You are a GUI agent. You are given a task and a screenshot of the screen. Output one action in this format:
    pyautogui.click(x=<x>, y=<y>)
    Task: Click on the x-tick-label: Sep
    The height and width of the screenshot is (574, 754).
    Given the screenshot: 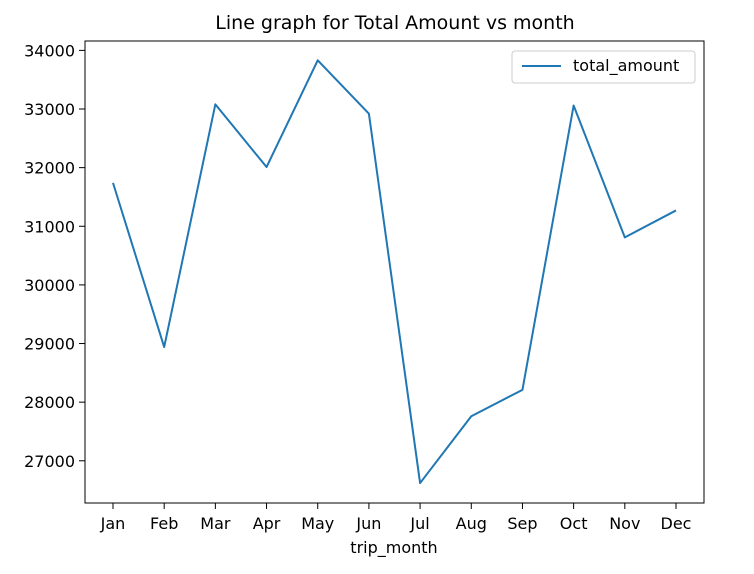 What is the action you would take?
    pyautogui.click(x=522, y=523)
    